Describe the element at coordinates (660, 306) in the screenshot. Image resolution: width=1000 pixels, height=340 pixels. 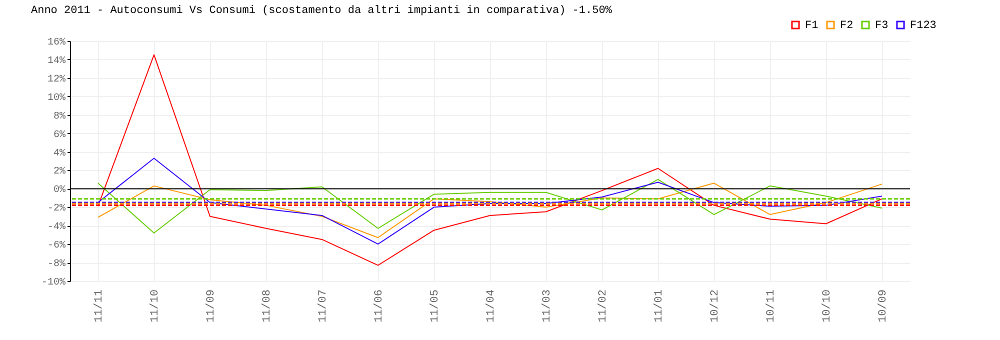
I see `x-tick-label: 11/01` at that location.